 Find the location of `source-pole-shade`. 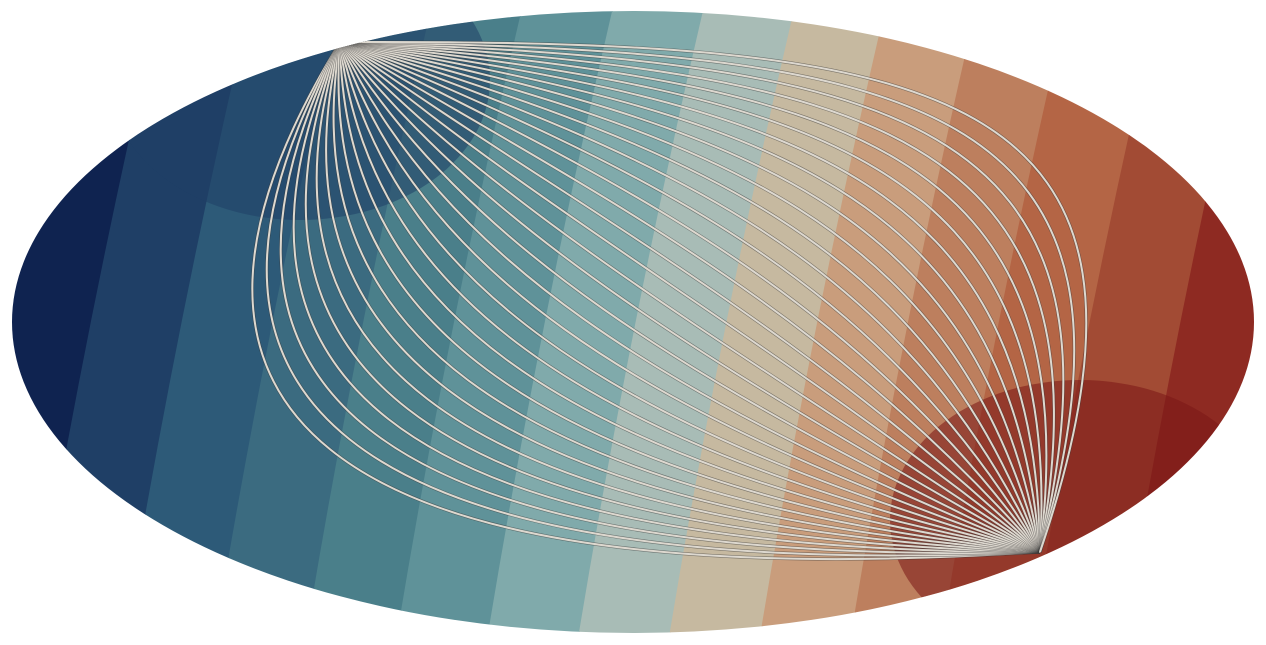

source-pole-shade is located at coordinates (300, 115).